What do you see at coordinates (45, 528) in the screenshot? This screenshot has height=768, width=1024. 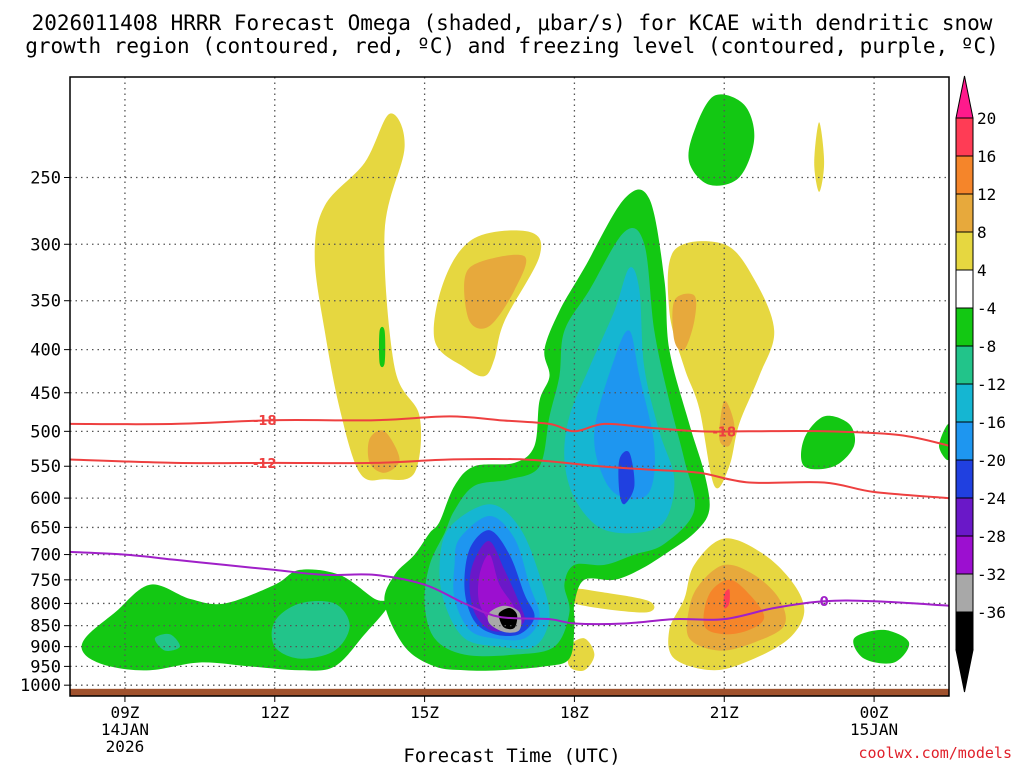 I see `y-tick-label-650: 650` at bounding box center [45, 528].